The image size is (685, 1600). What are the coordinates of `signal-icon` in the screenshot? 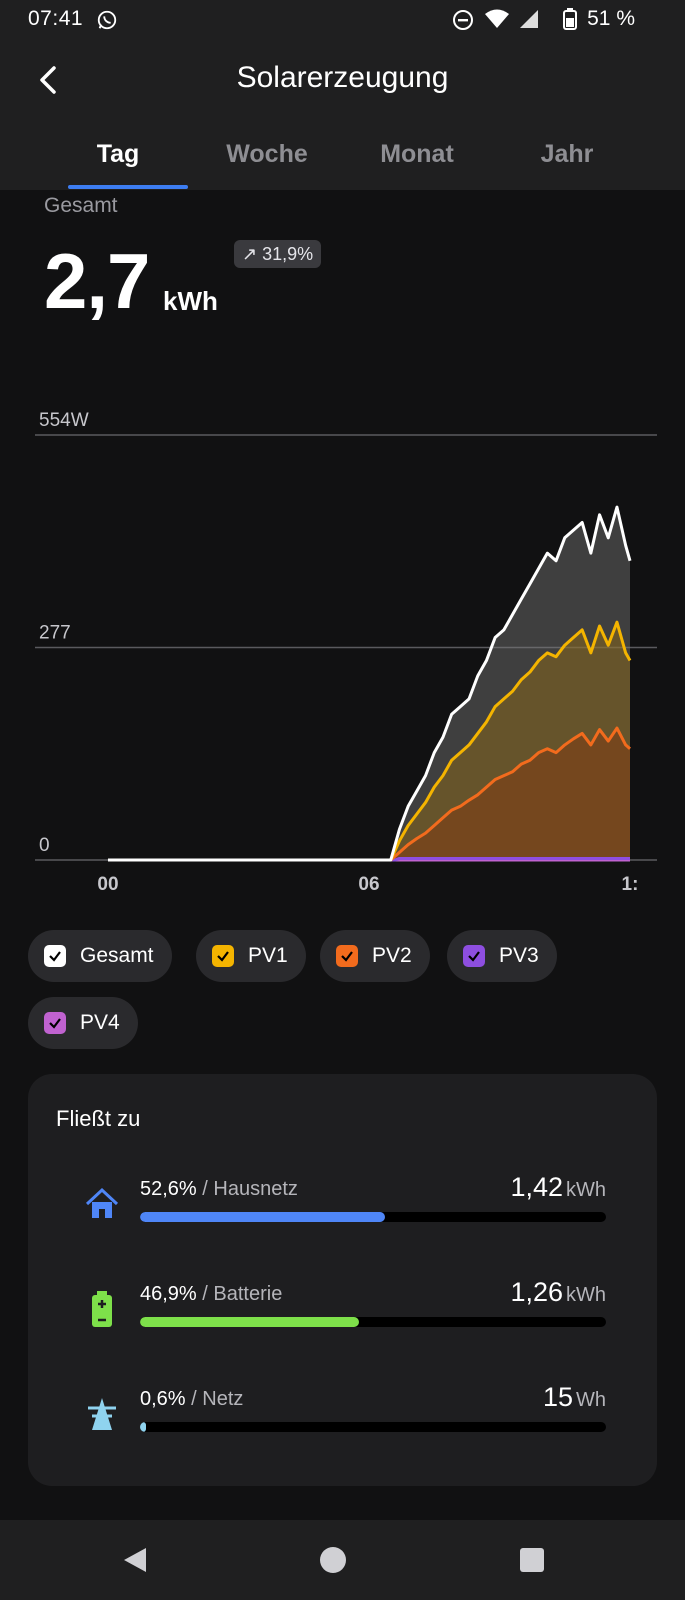 It's located at (529, 21).